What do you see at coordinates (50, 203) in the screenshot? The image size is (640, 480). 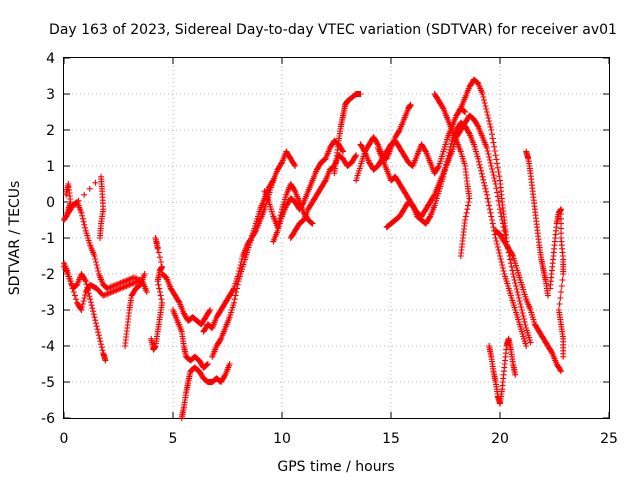 I see `y-tick-label: 0` at bounding box center [50, 203].